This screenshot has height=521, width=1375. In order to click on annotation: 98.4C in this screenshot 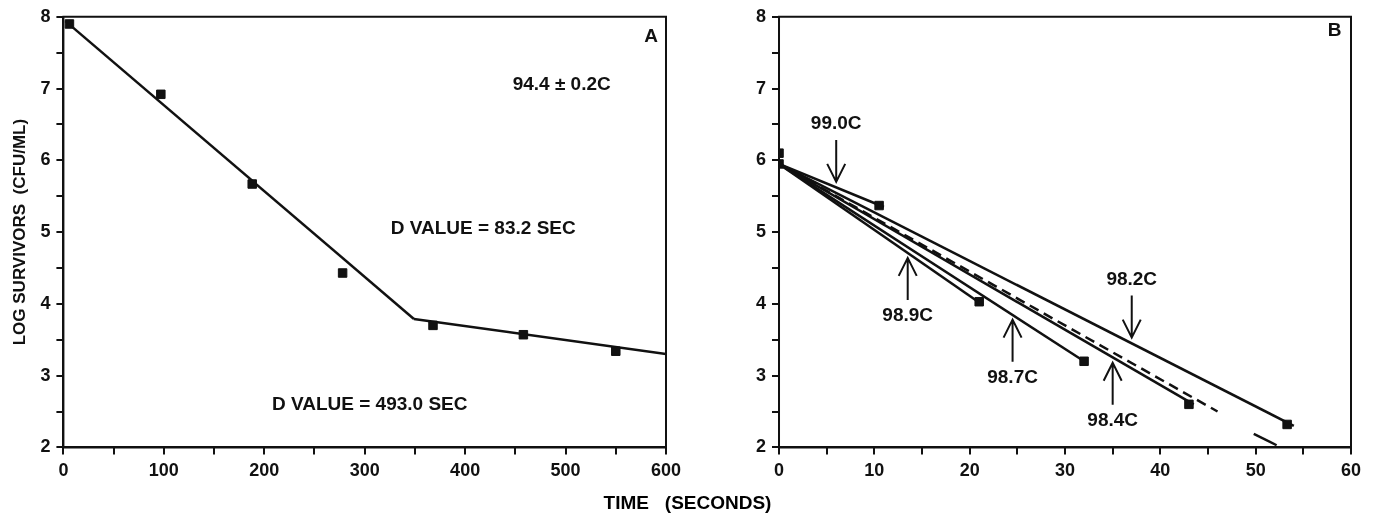, I will do `click(1113, 419)`.